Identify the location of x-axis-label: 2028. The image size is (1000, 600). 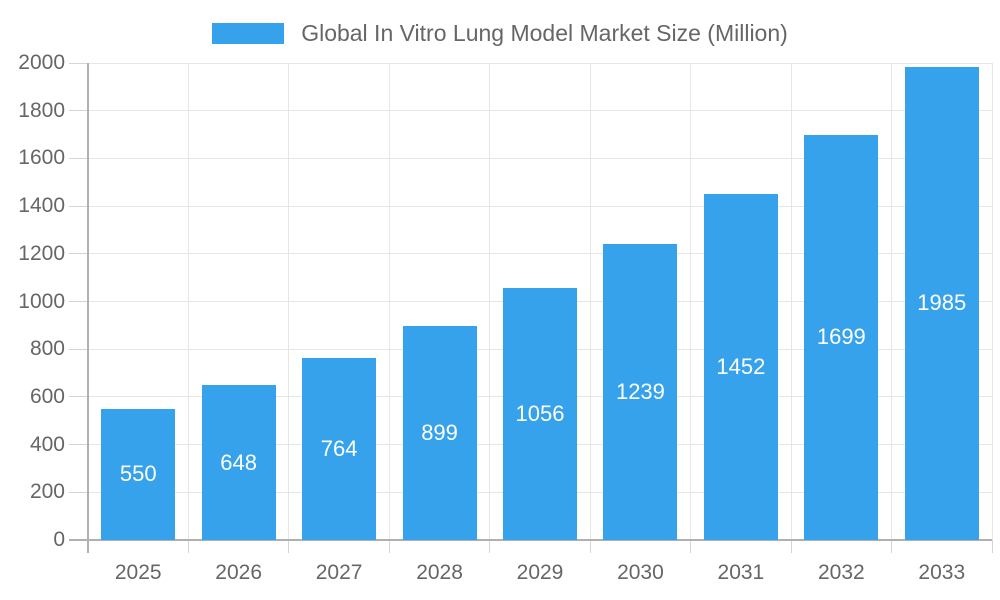
(439, 572).